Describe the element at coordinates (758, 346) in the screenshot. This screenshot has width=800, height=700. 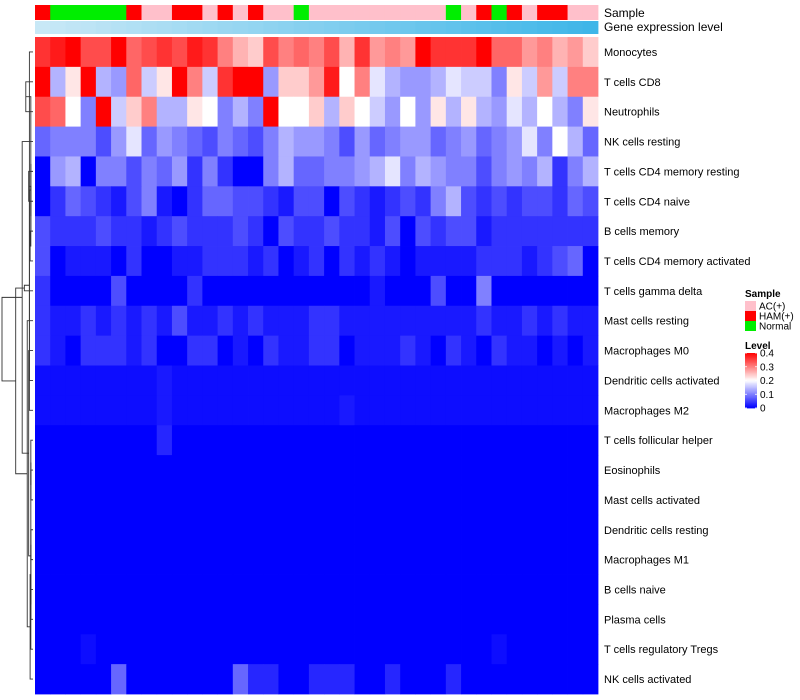
I see `legend-level-title: Level` at that location.